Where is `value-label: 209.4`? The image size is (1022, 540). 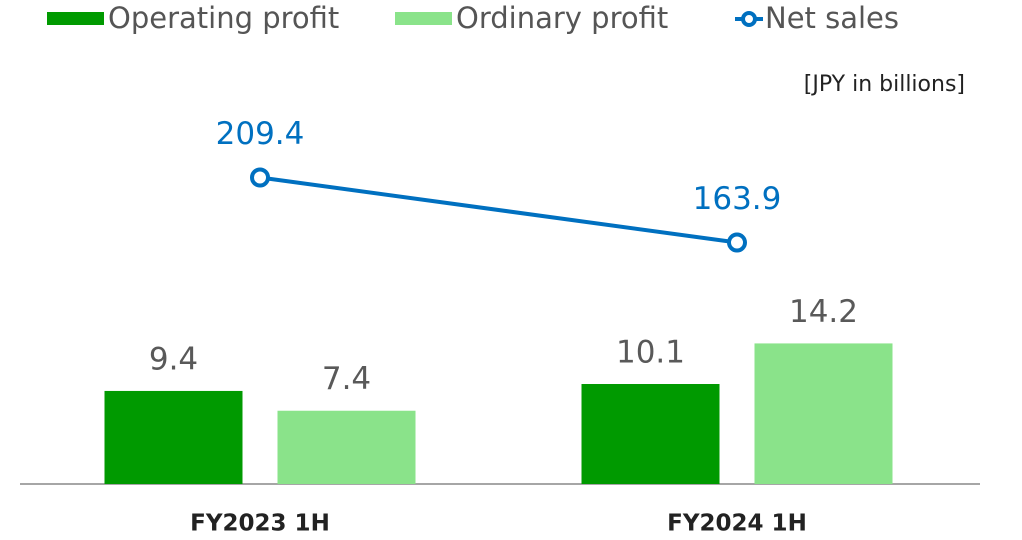 value-label: 209.4 is located at coordinates (260, 134).